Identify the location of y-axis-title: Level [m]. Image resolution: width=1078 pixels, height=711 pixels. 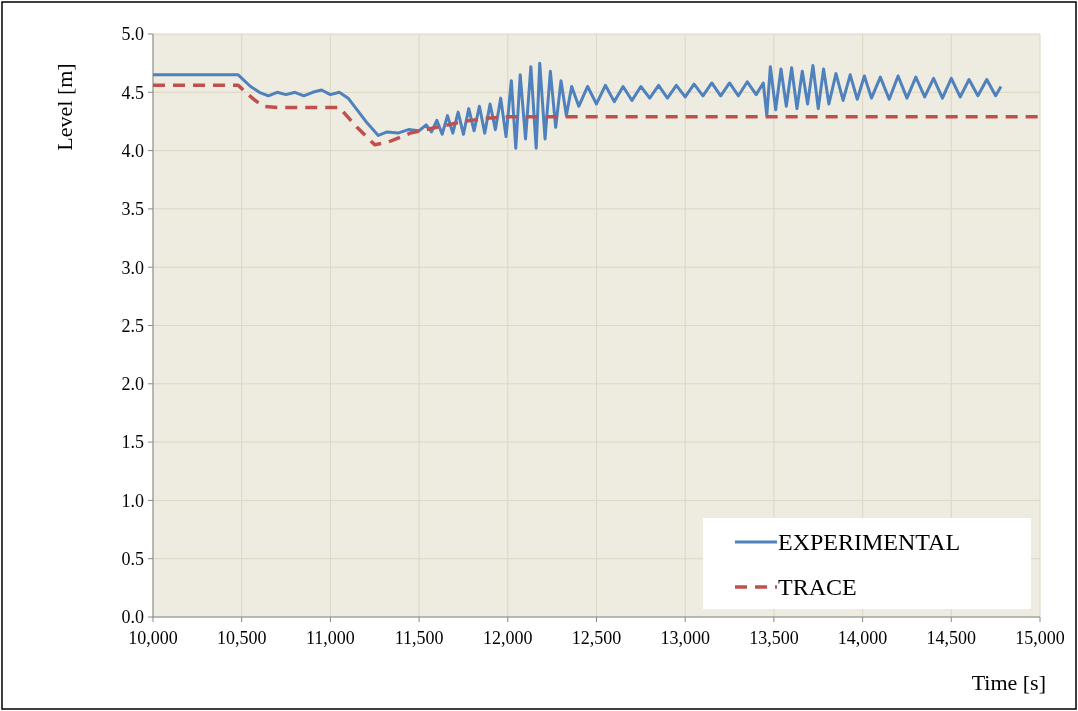
(64, 107).